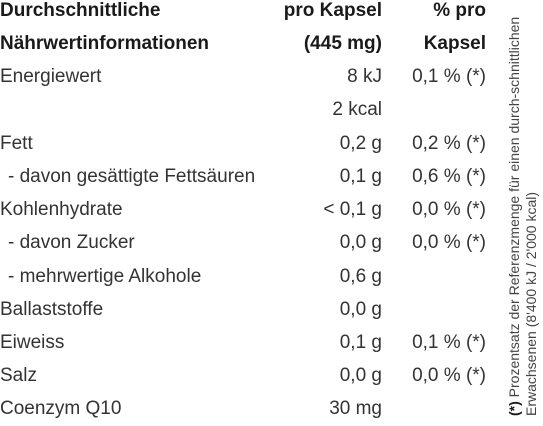 The height and width of the screenshot is (426, 543). Describe the element at coordinates (250, 110) in the screenshot. I see `table-row: 2 kcal` at that location.